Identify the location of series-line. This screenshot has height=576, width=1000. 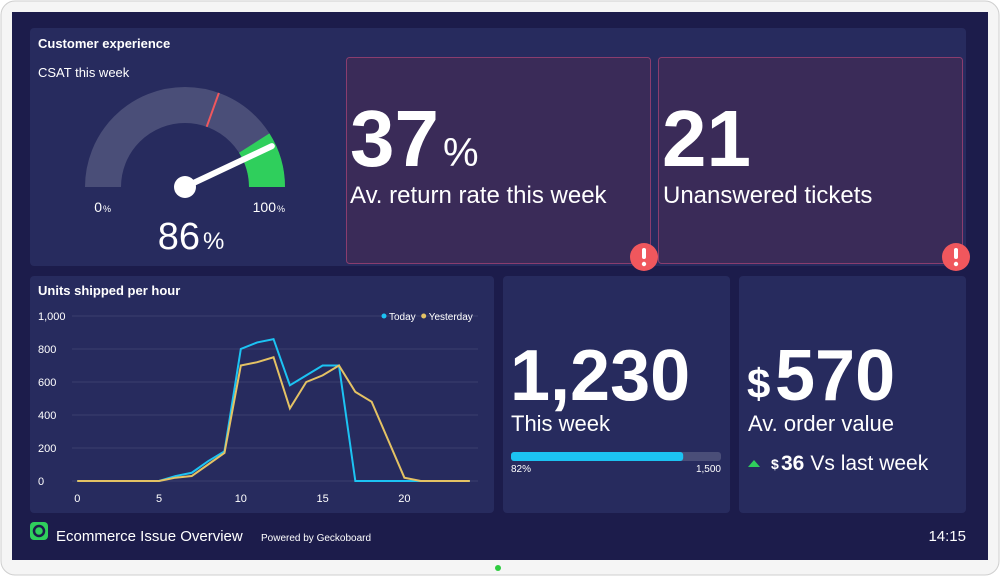
(273, 419).